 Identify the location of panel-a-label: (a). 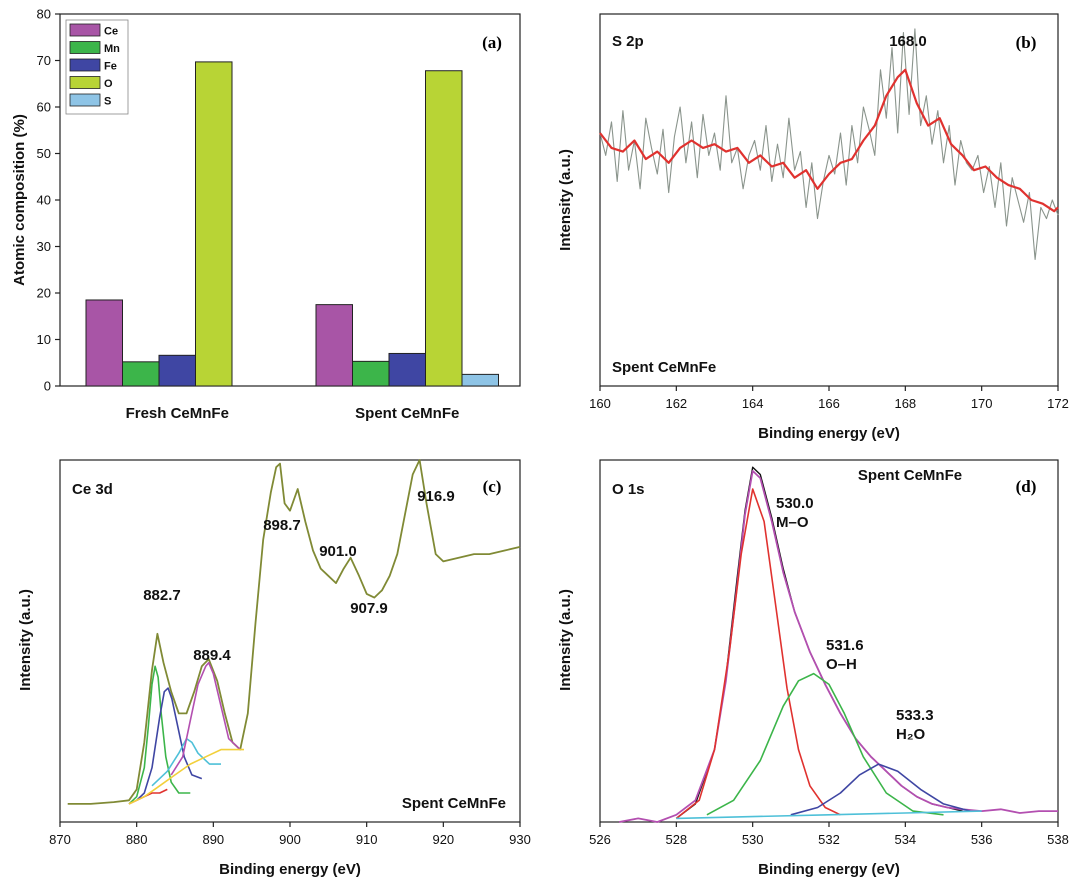
(492, 42).